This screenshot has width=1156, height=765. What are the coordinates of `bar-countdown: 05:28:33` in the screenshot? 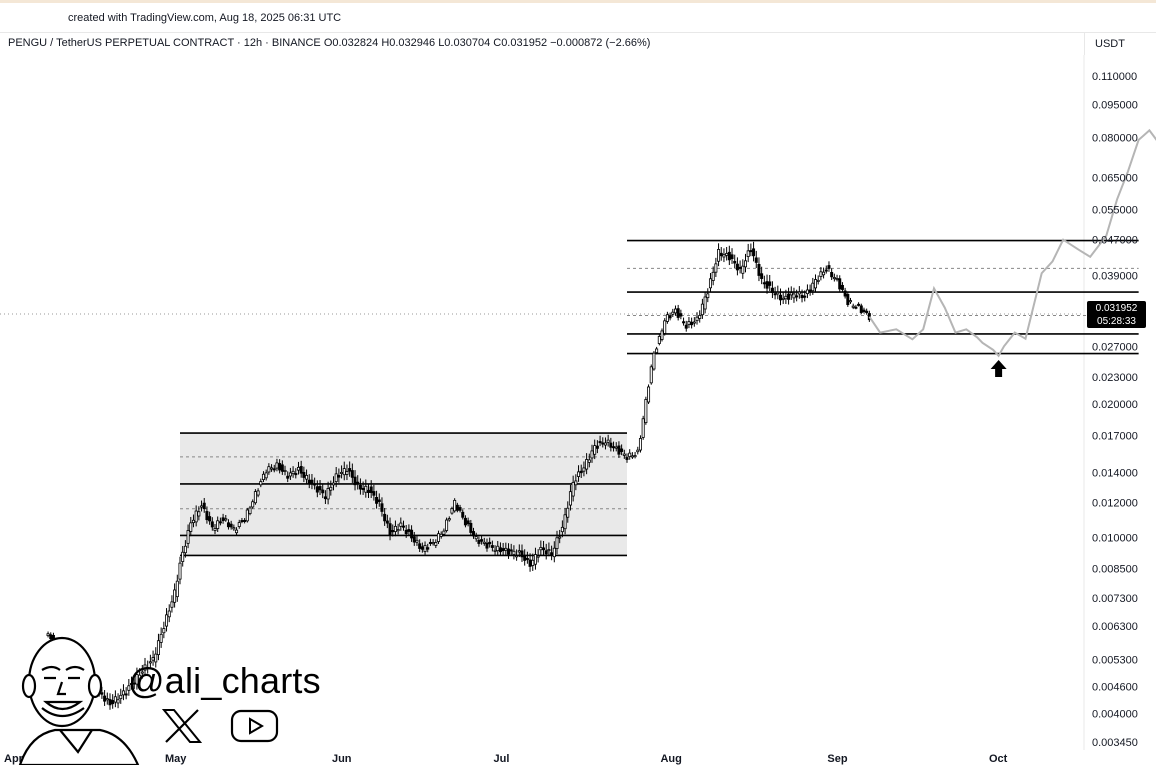 It's located at (1116, 321).